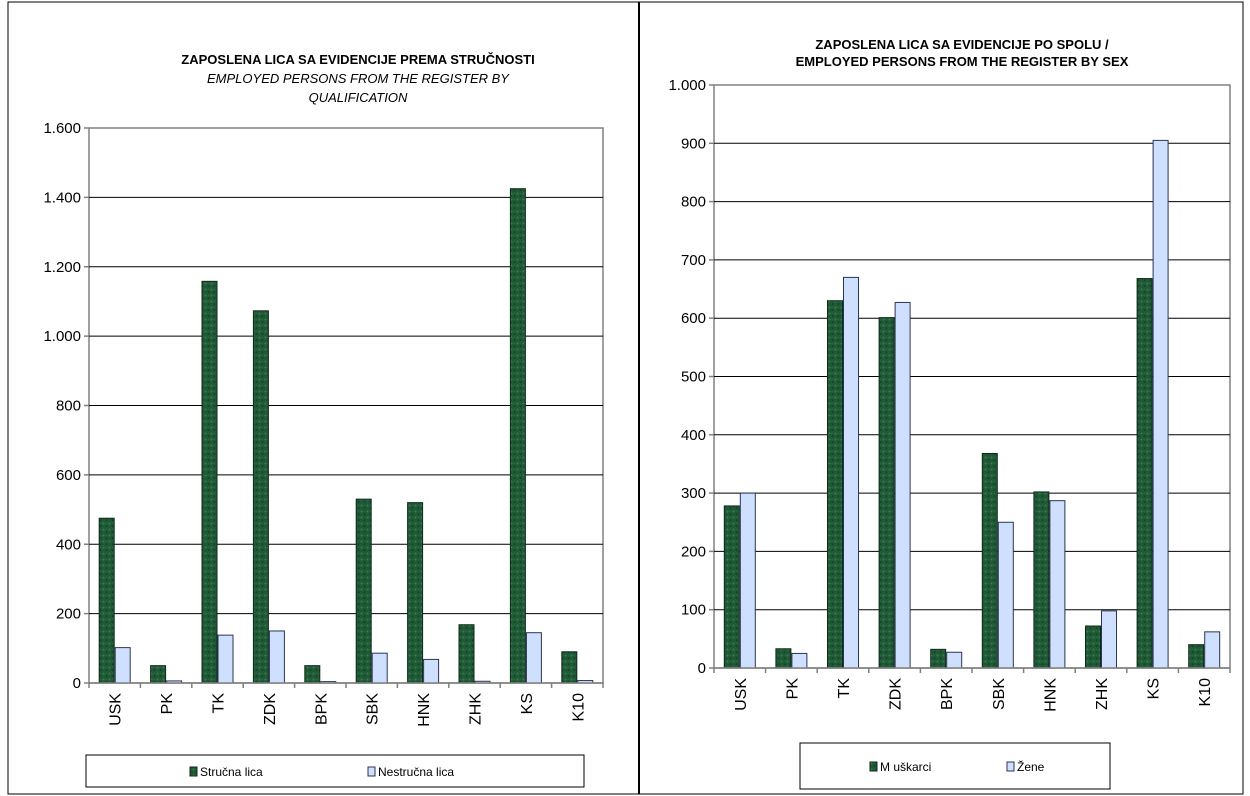 Image resolution: width=1250 pixels, height=796 pixels. I want to click on chart2-y-tick-label: 900, so click(693, 143).